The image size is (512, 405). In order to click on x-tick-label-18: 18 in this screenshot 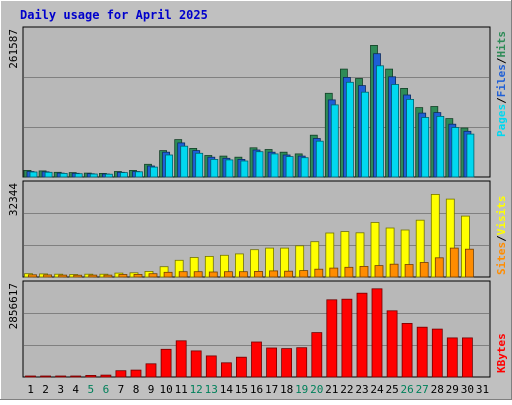, I will do `click(286, 389)`.